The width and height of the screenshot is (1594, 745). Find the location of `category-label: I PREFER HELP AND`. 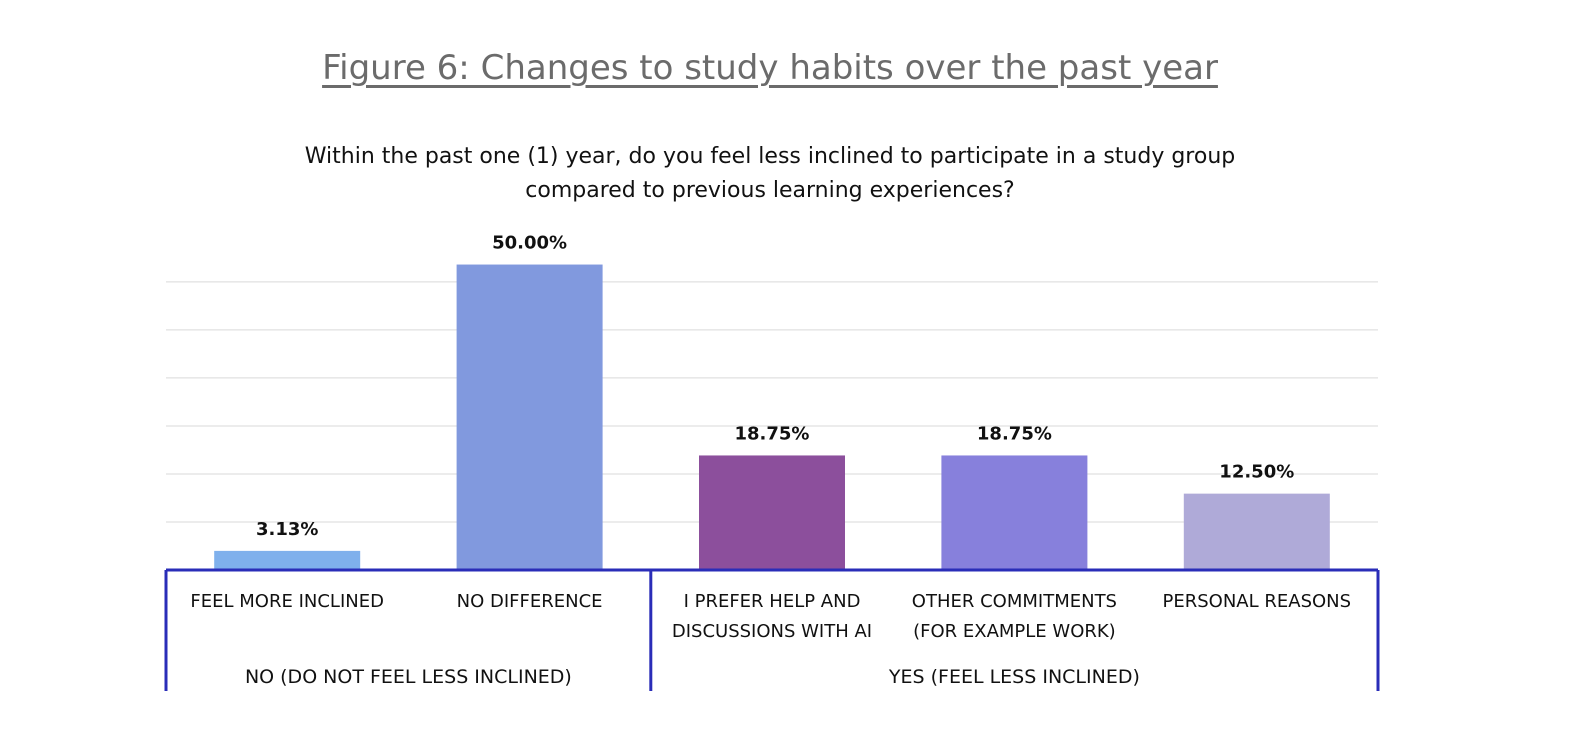

category-label: I PREFER HELP AND is located at coordinates (772, 601).